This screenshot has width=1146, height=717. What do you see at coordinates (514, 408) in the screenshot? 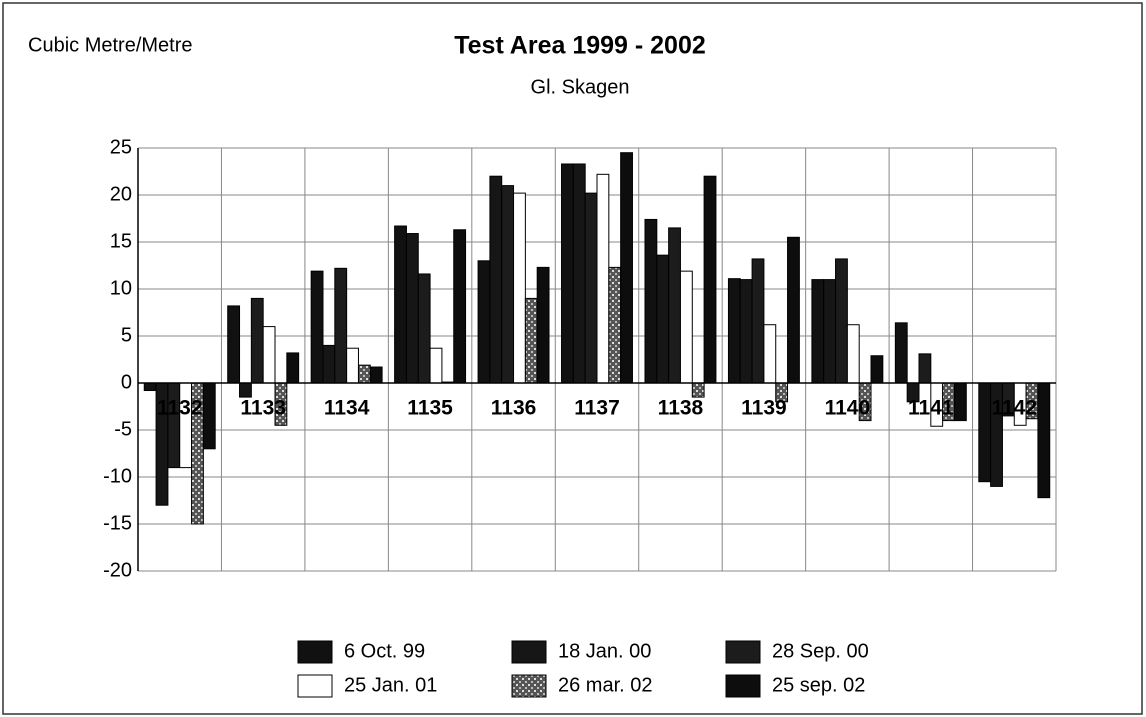
I see `x-tick-label: 1136` at bounding box center [514, 408].